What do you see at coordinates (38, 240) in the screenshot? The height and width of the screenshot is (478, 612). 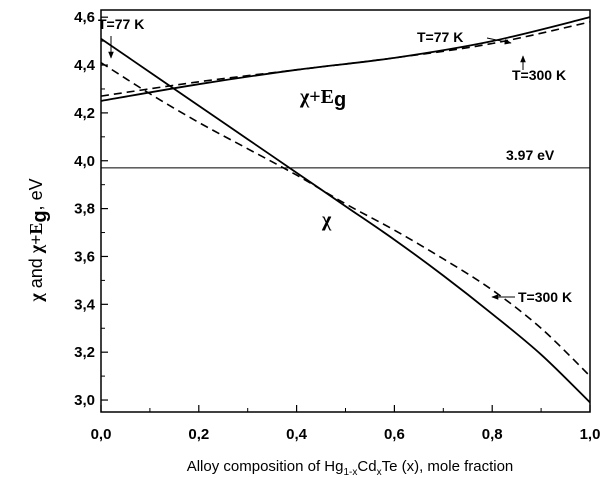 I see `y-axis-title: χ and χ+Eg, eV` at bounding box center [38, 240].